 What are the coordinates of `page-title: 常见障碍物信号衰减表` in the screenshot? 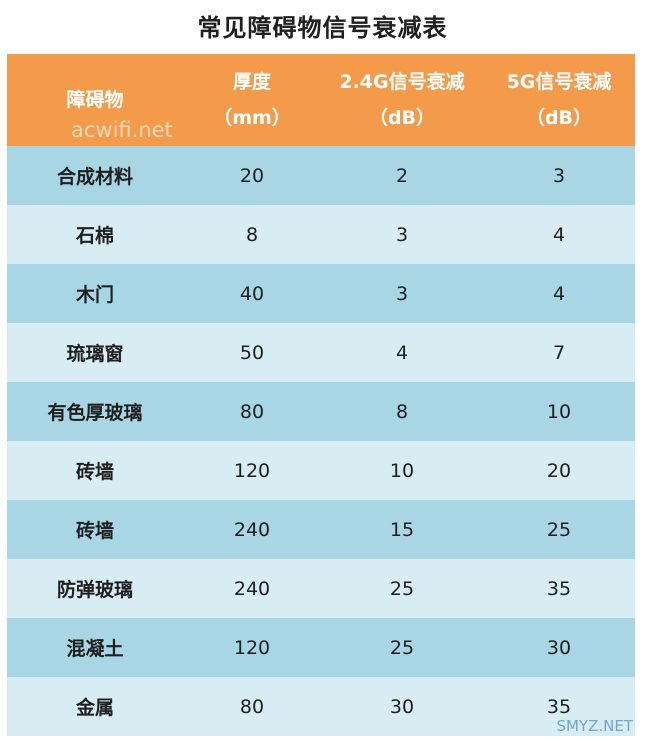 It's located at (322, 27).